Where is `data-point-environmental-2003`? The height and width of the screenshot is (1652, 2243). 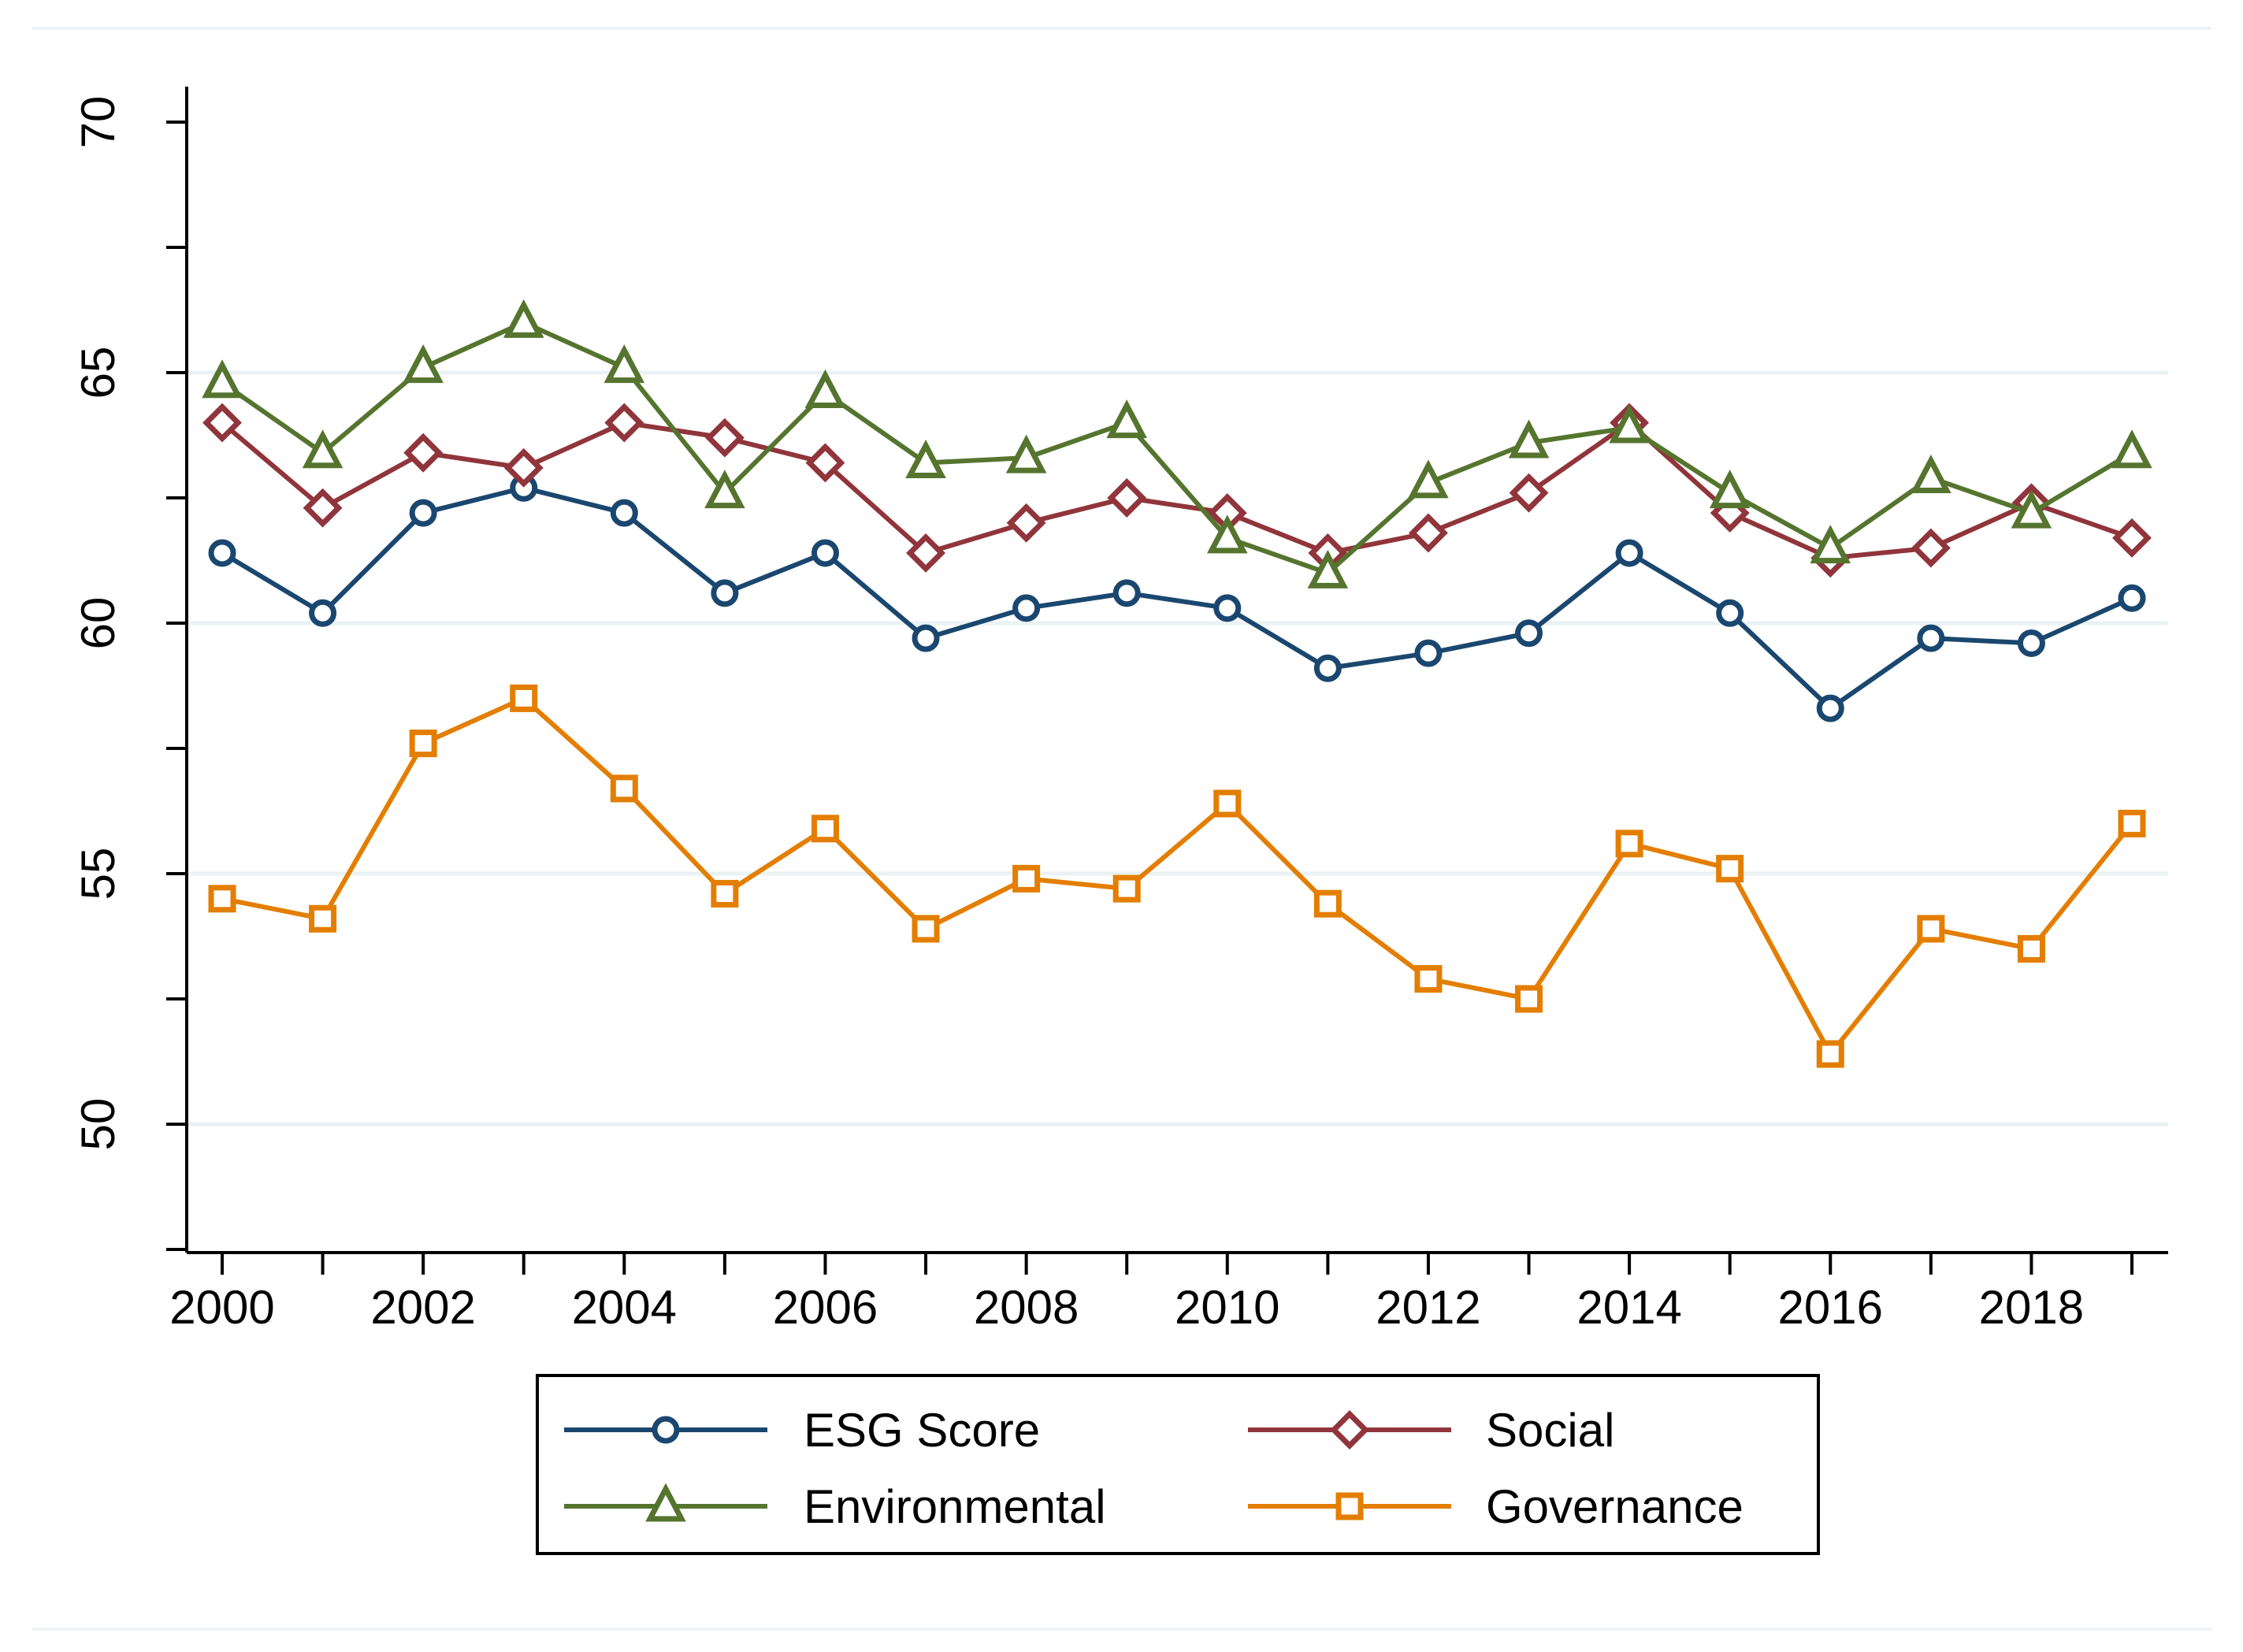 data-point-environmental-2003 is located at coordinates (524, 318).